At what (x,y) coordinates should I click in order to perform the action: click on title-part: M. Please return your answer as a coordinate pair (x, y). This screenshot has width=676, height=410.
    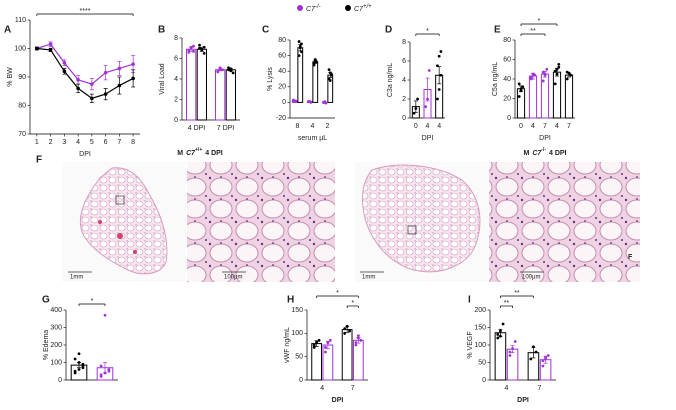
    Looking at the image, I should click on (180, 153).